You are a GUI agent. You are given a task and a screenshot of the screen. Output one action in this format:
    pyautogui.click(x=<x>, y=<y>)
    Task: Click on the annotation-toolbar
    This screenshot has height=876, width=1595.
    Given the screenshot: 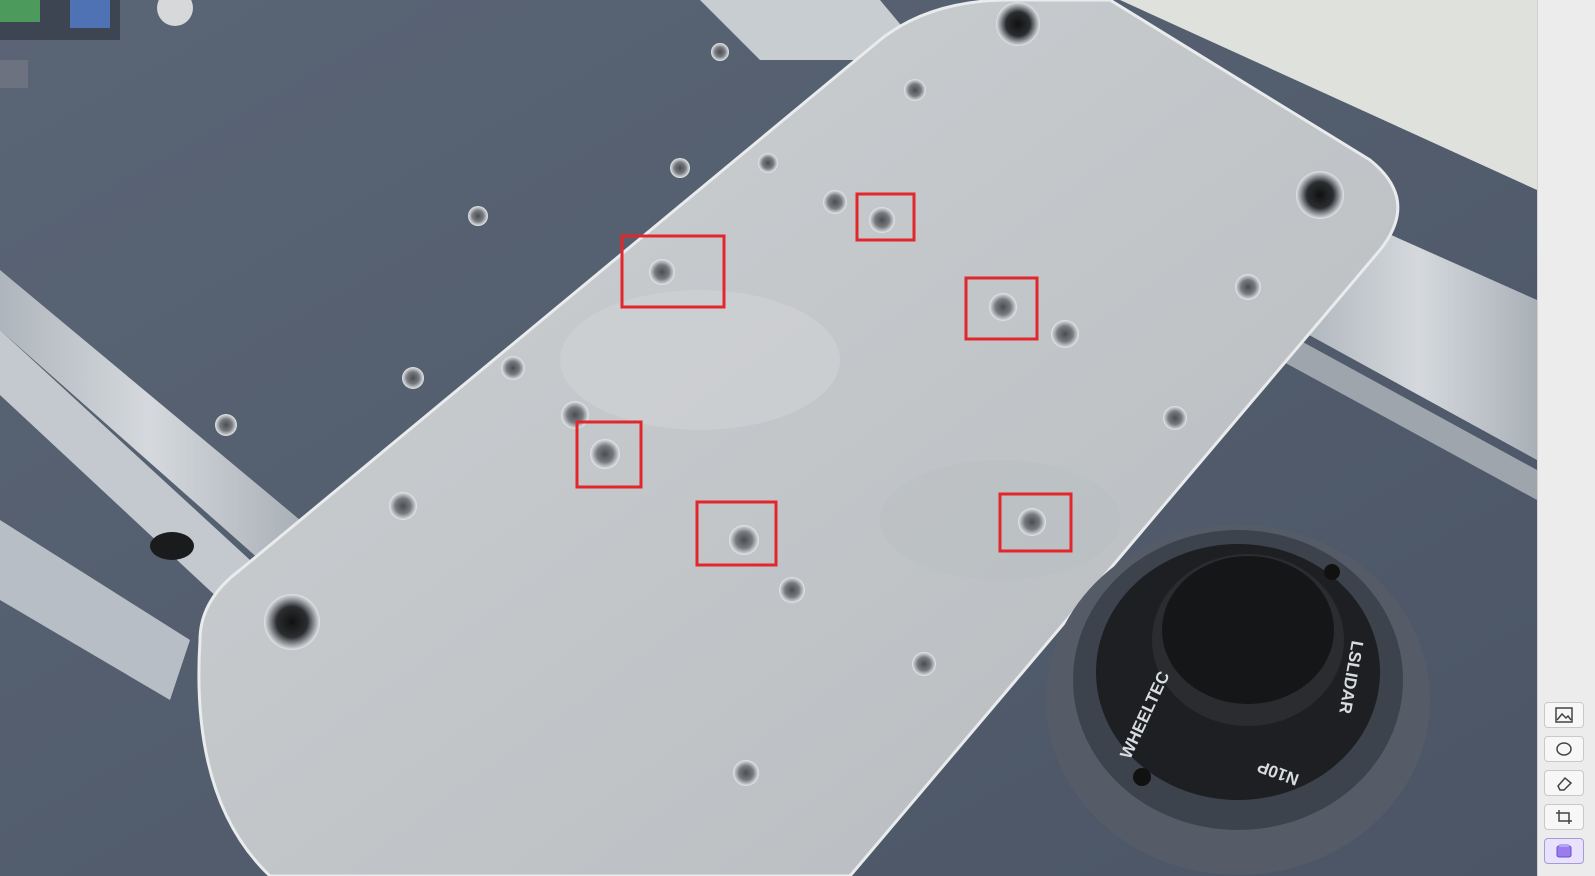 What is the action you would take?
    pyautogui.click(x=1566, y=438)
    